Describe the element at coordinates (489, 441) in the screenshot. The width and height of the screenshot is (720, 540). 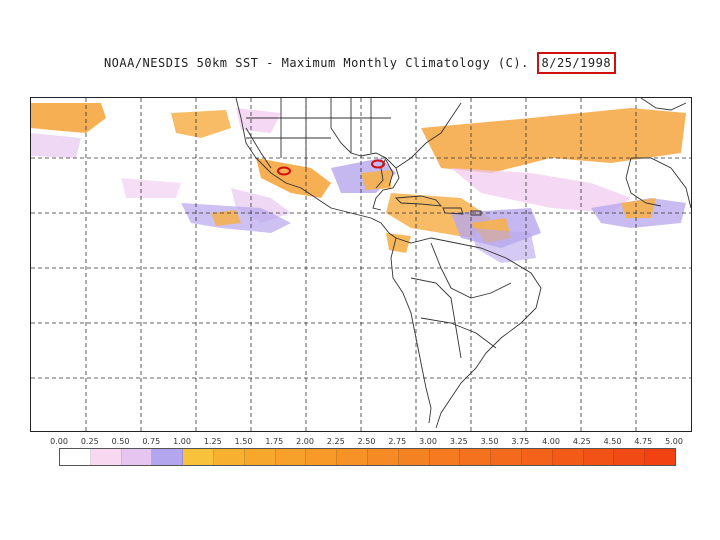
I see `colorbar-tick-label: 3.50` at that location.